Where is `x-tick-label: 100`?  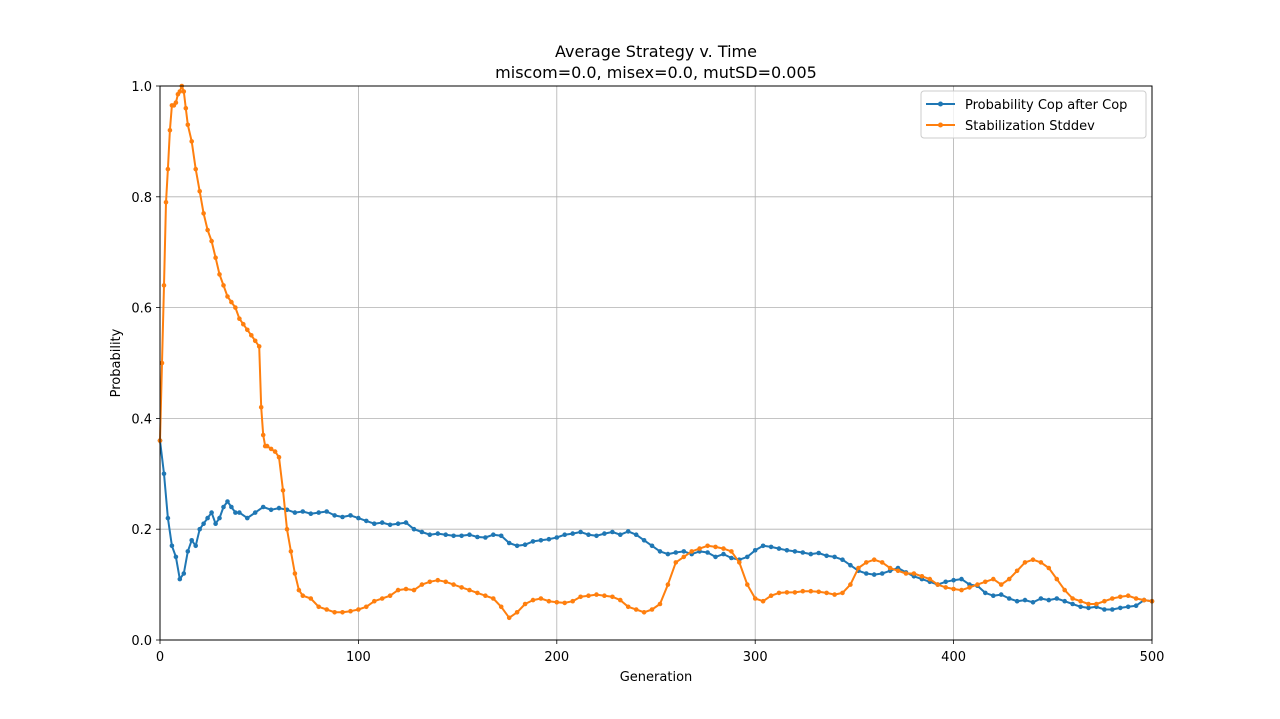
x-tick-label: 100 is located at coordinates (358, 657).